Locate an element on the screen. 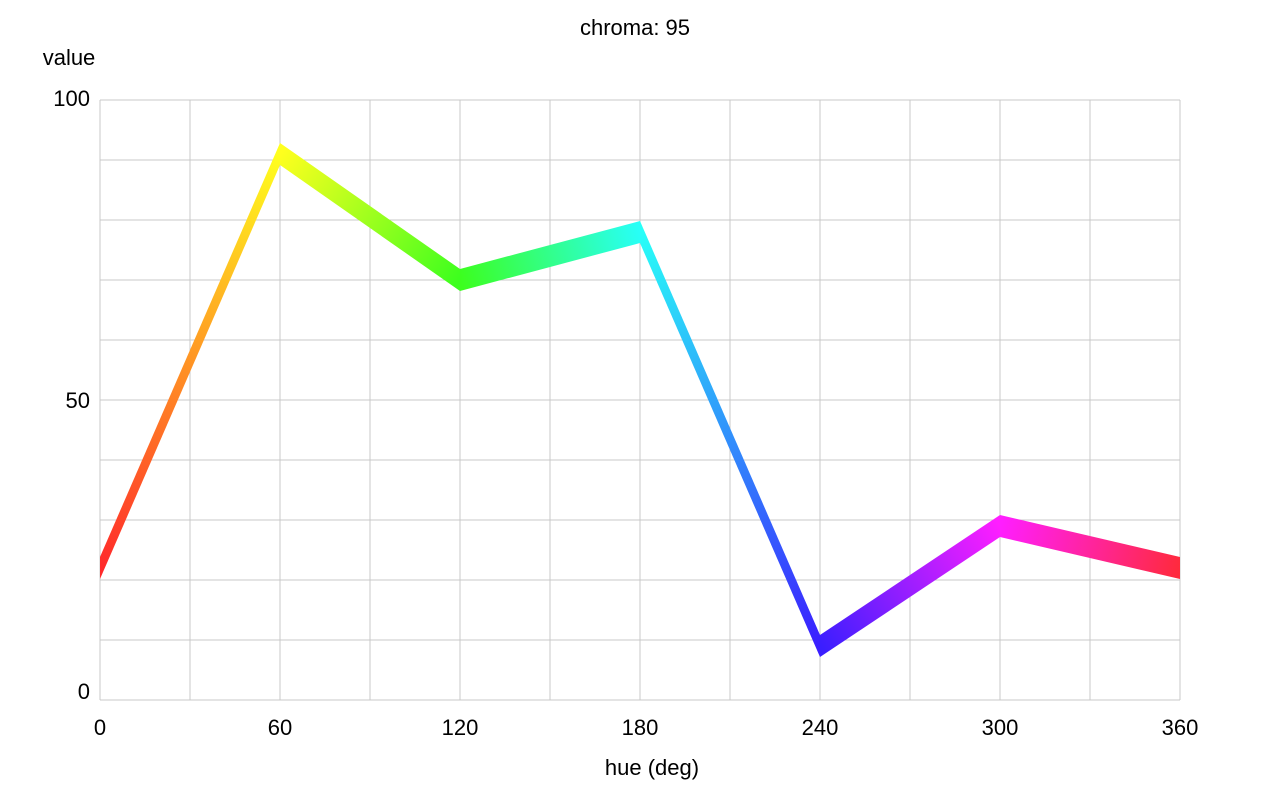 The image size is (1280, 800). x-axis-label: hue (deg) is located at coordinates (652, 767).